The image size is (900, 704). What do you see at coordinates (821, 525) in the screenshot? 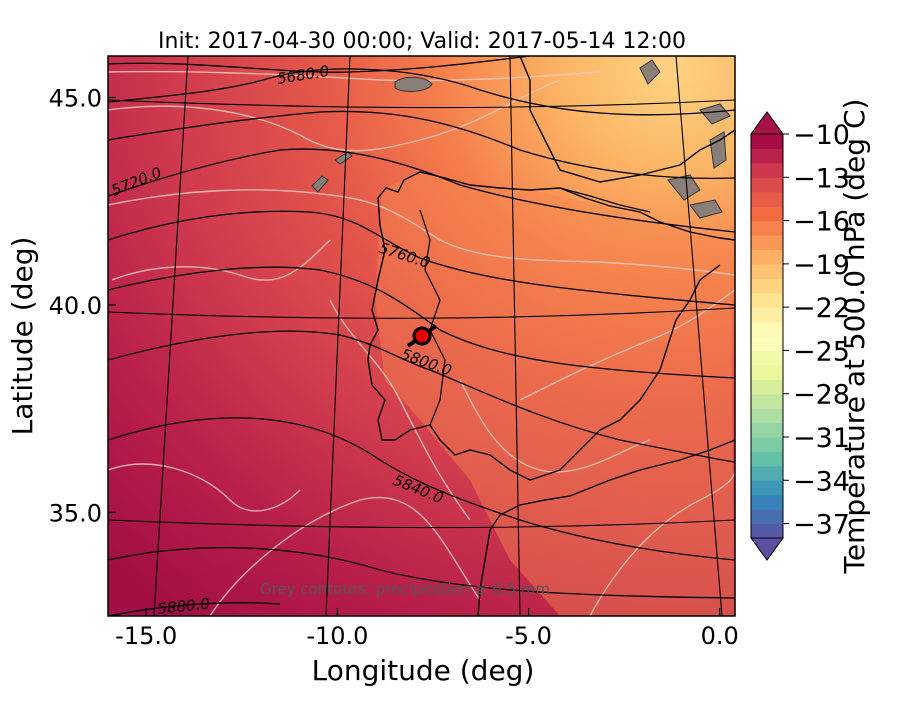
I see `colorbar-tick-label: −37` at bounding box center [821, 525].